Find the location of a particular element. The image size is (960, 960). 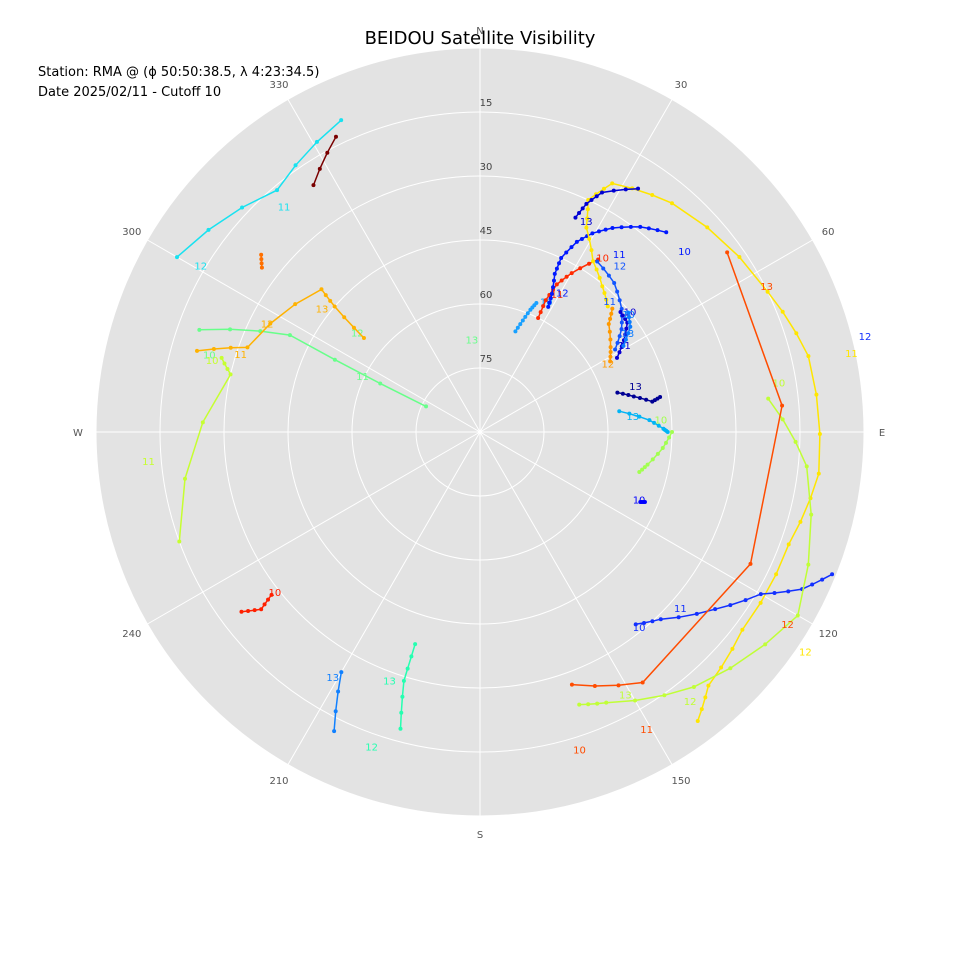

date-info: Date 2025/02/11 - Cutoff 10 is located at coordinates (130, 92).